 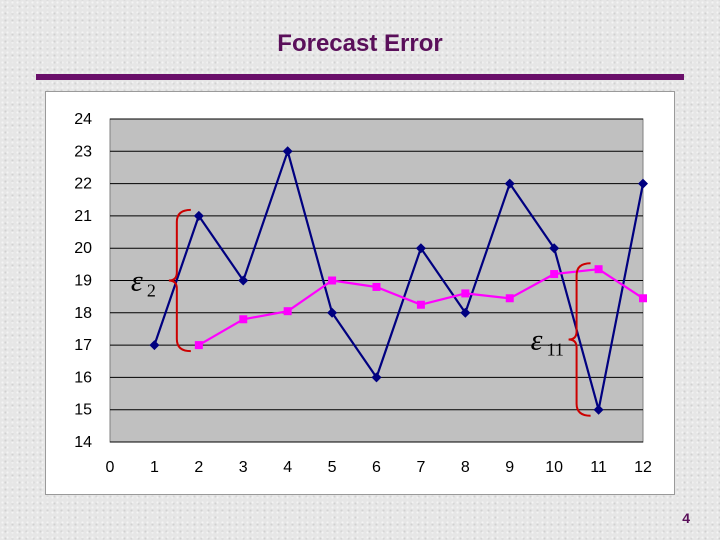 What do you see at coordinates (198, 215) in the screenshot?
I see `series-1-point-x2` at bounding box center [198, 215].